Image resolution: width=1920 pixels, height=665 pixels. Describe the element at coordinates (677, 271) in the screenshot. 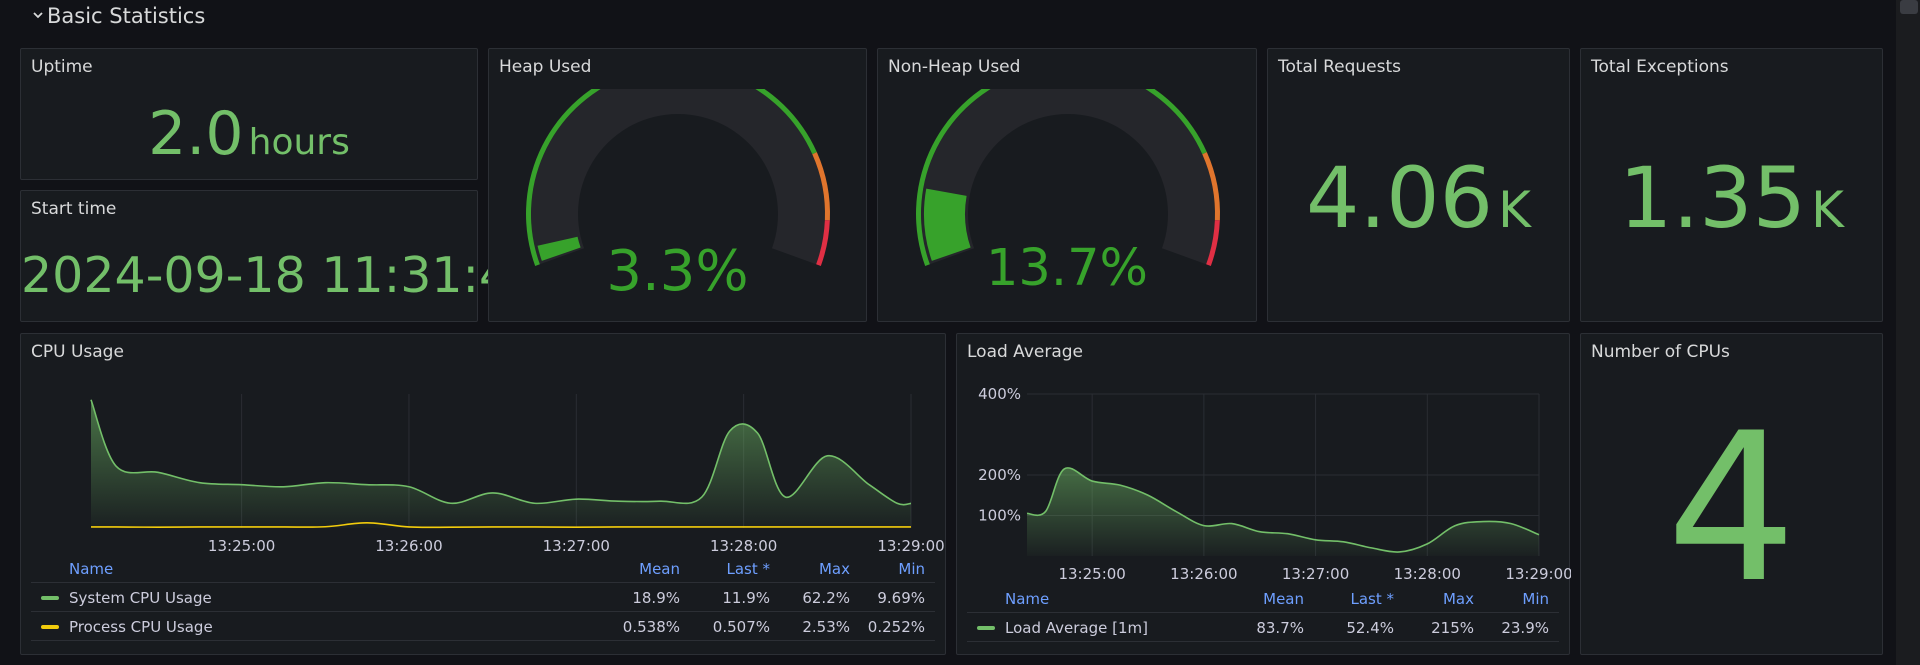

I see `heap-value: 3.3%` at that location.